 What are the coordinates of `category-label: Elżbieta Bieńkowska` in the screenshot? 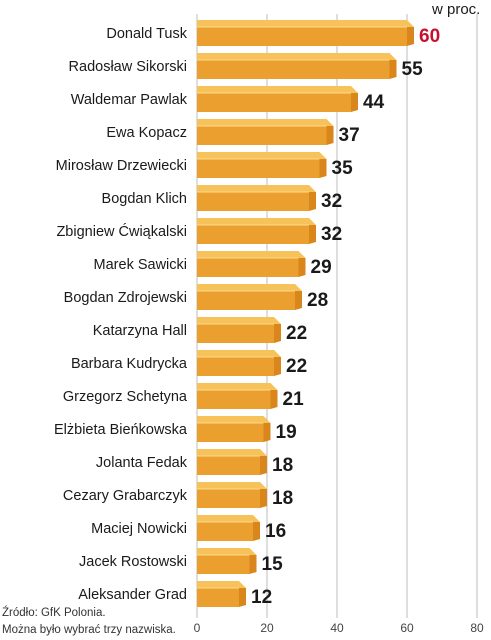 It's located at (121, 430).